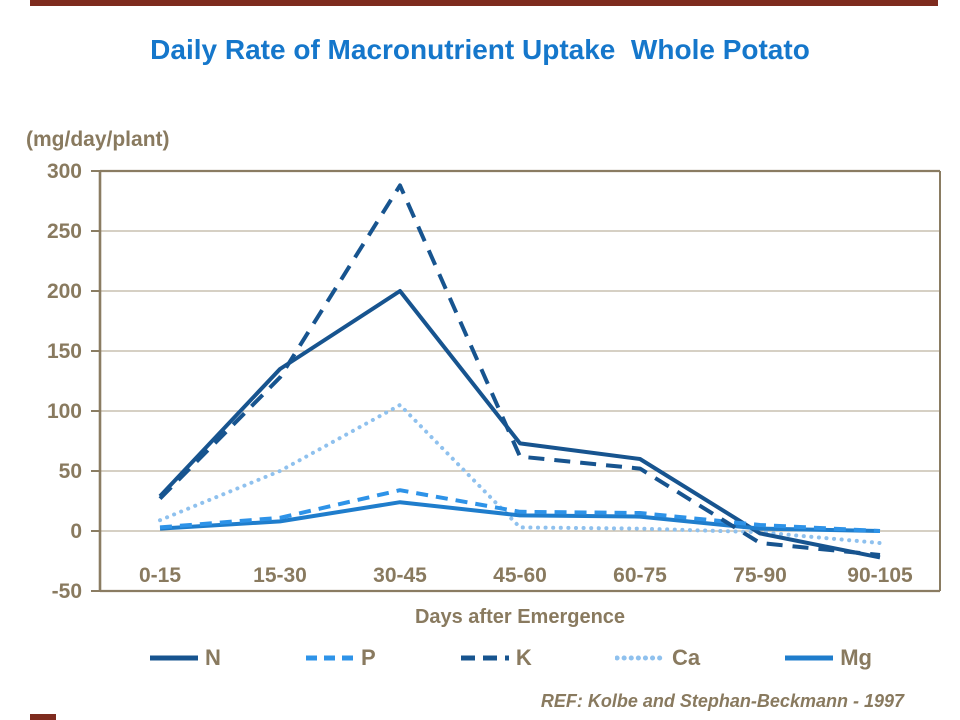 The width and height of the screenshot is (960, 720). I want to click on y-axis-tick-label: 250, so click(64, 231).